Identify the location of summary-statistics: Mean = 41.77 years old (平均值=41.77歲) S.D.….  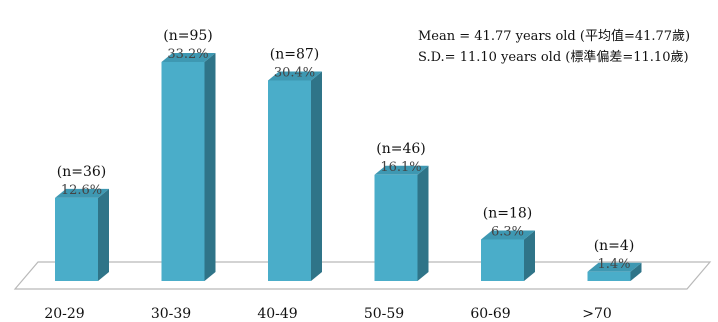
(554, 47).